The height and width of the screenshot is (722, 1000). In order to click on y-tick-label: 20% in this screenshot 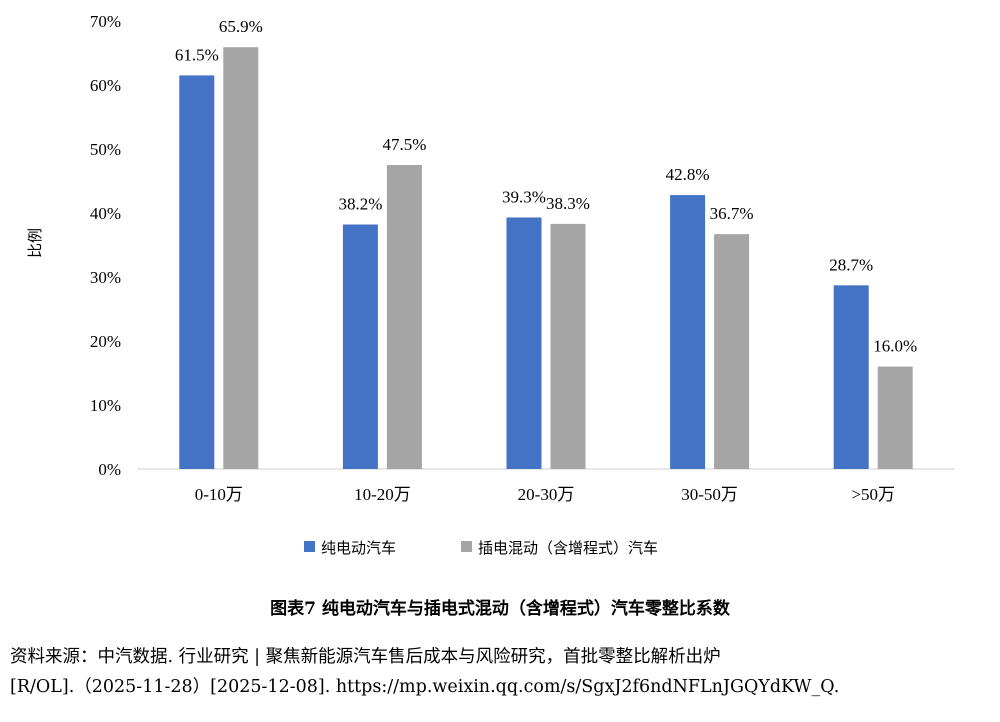, I will do `click(105, 341)`.